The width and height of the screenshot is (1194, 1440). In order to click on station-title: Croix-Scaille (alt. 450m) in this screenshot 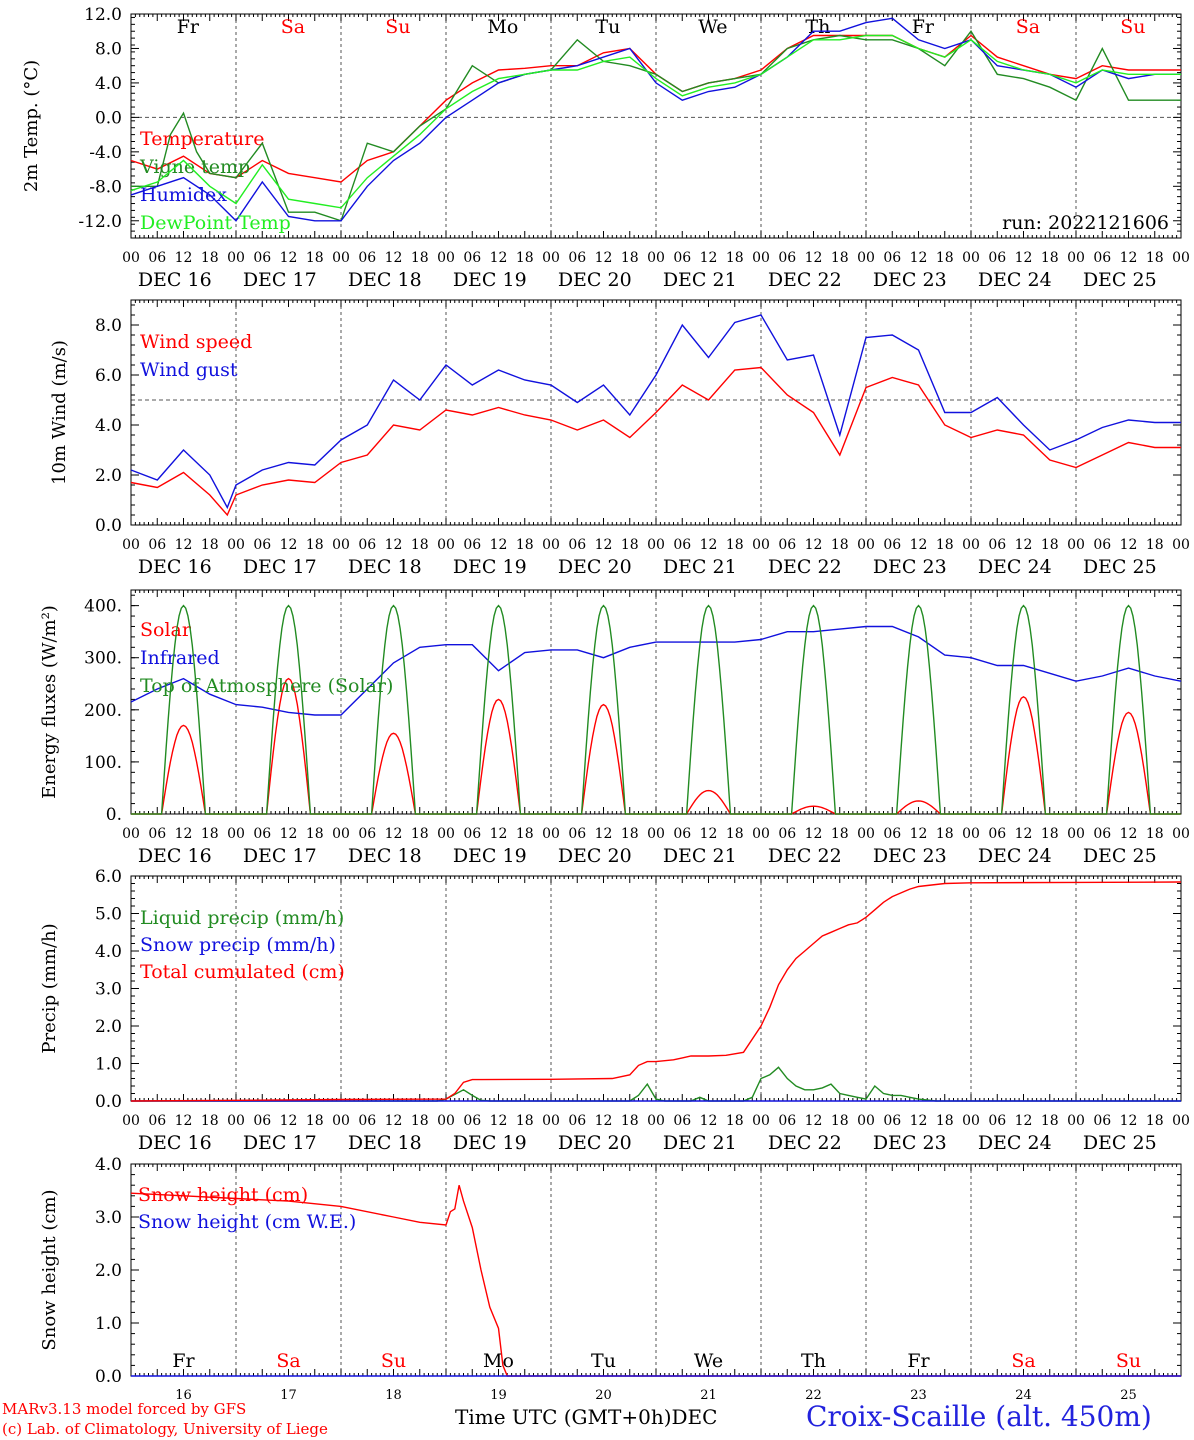, I will do `click(979, 1416)`.